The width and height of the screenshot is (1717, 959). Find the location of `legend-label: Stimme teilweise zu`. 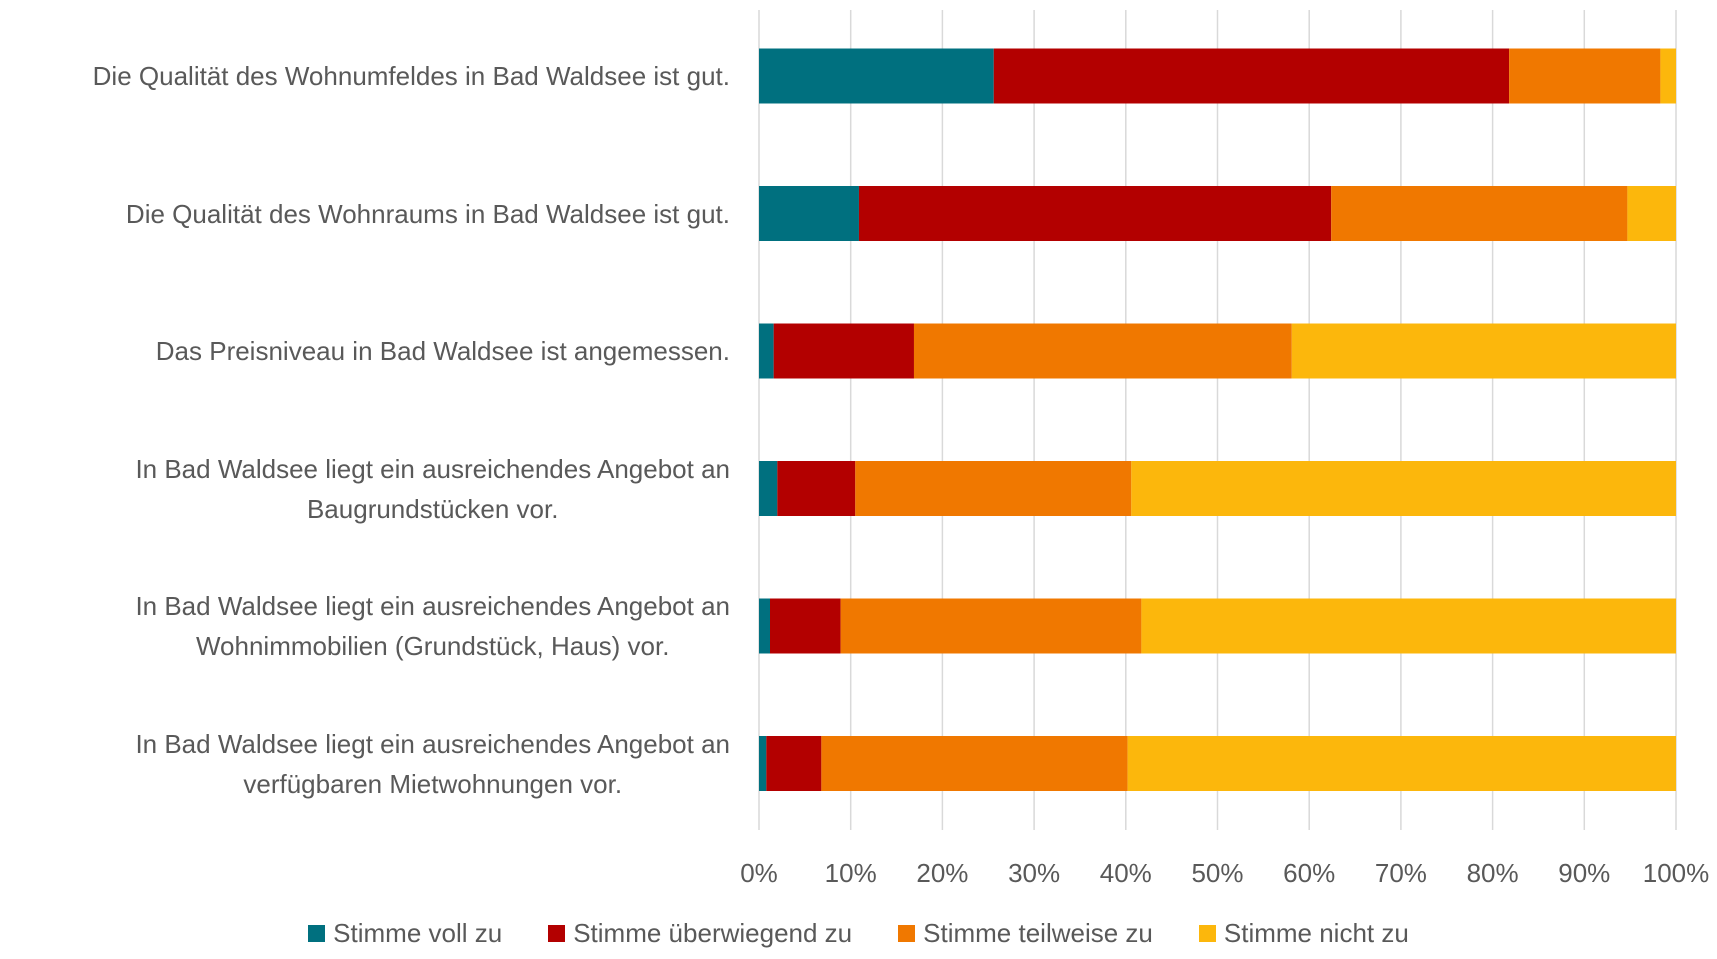

legend-label: Stimme teilweise zu is located at coordinates (1038, 933).